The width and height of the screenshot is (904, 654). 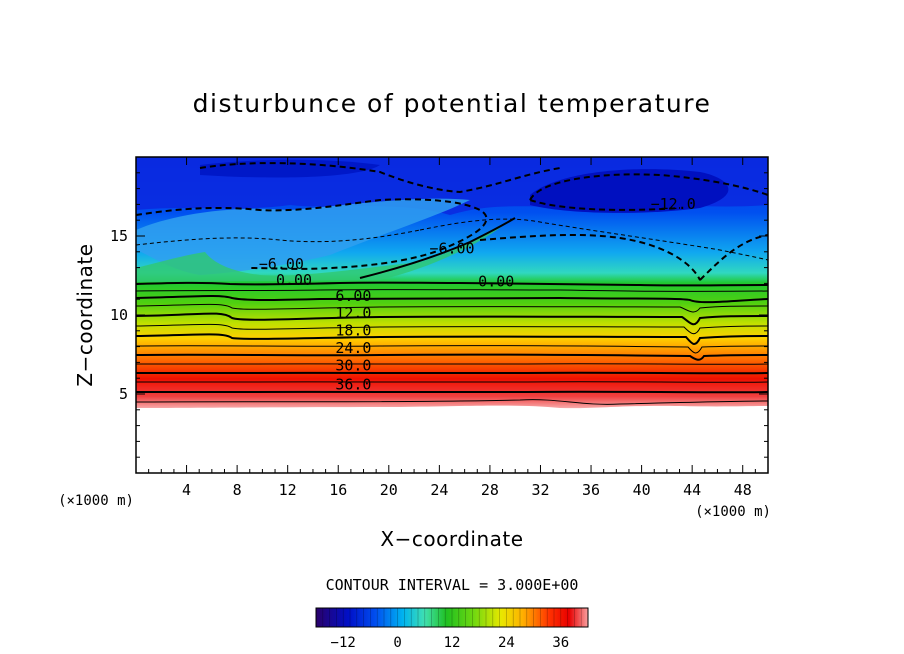 What do you see at coordinates (123, 394) in the screenshot?
I see `y-tick-label: 5` at bounding box center [123, 394].